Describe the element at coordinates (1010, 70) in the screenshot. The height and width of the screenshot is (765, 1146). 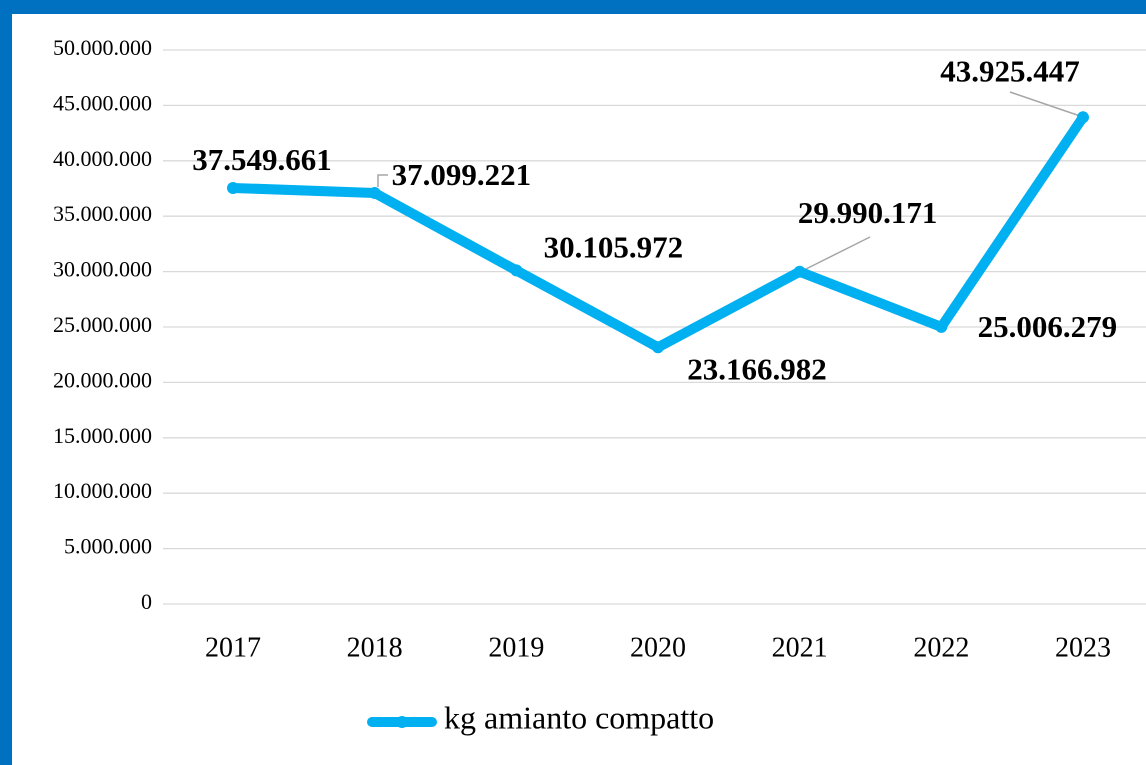
I see `data-label: 43.925.447` at that location.